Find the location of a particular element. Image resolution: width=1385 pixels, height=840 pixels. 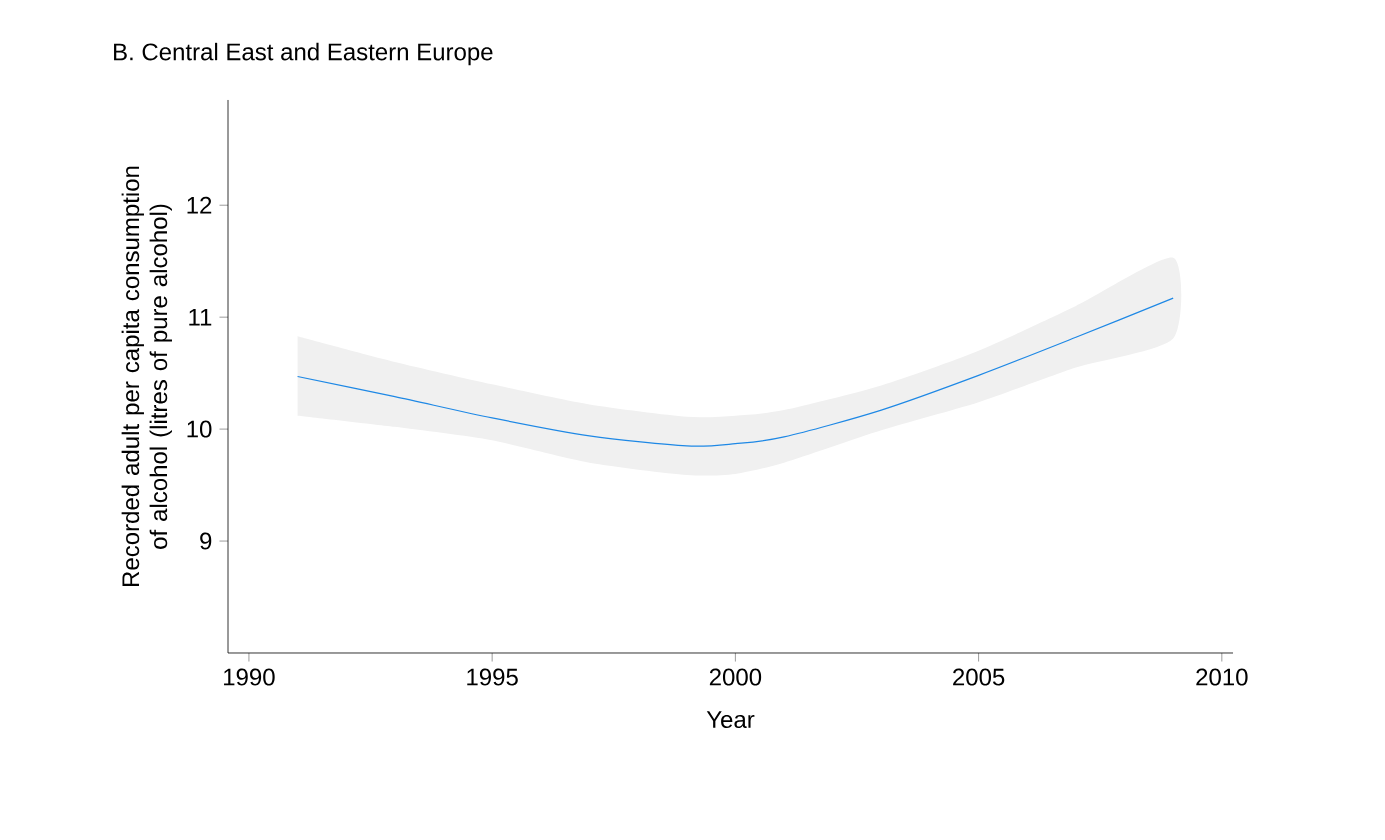

y-tick-label: 12 is located at coordinates (199, 205).